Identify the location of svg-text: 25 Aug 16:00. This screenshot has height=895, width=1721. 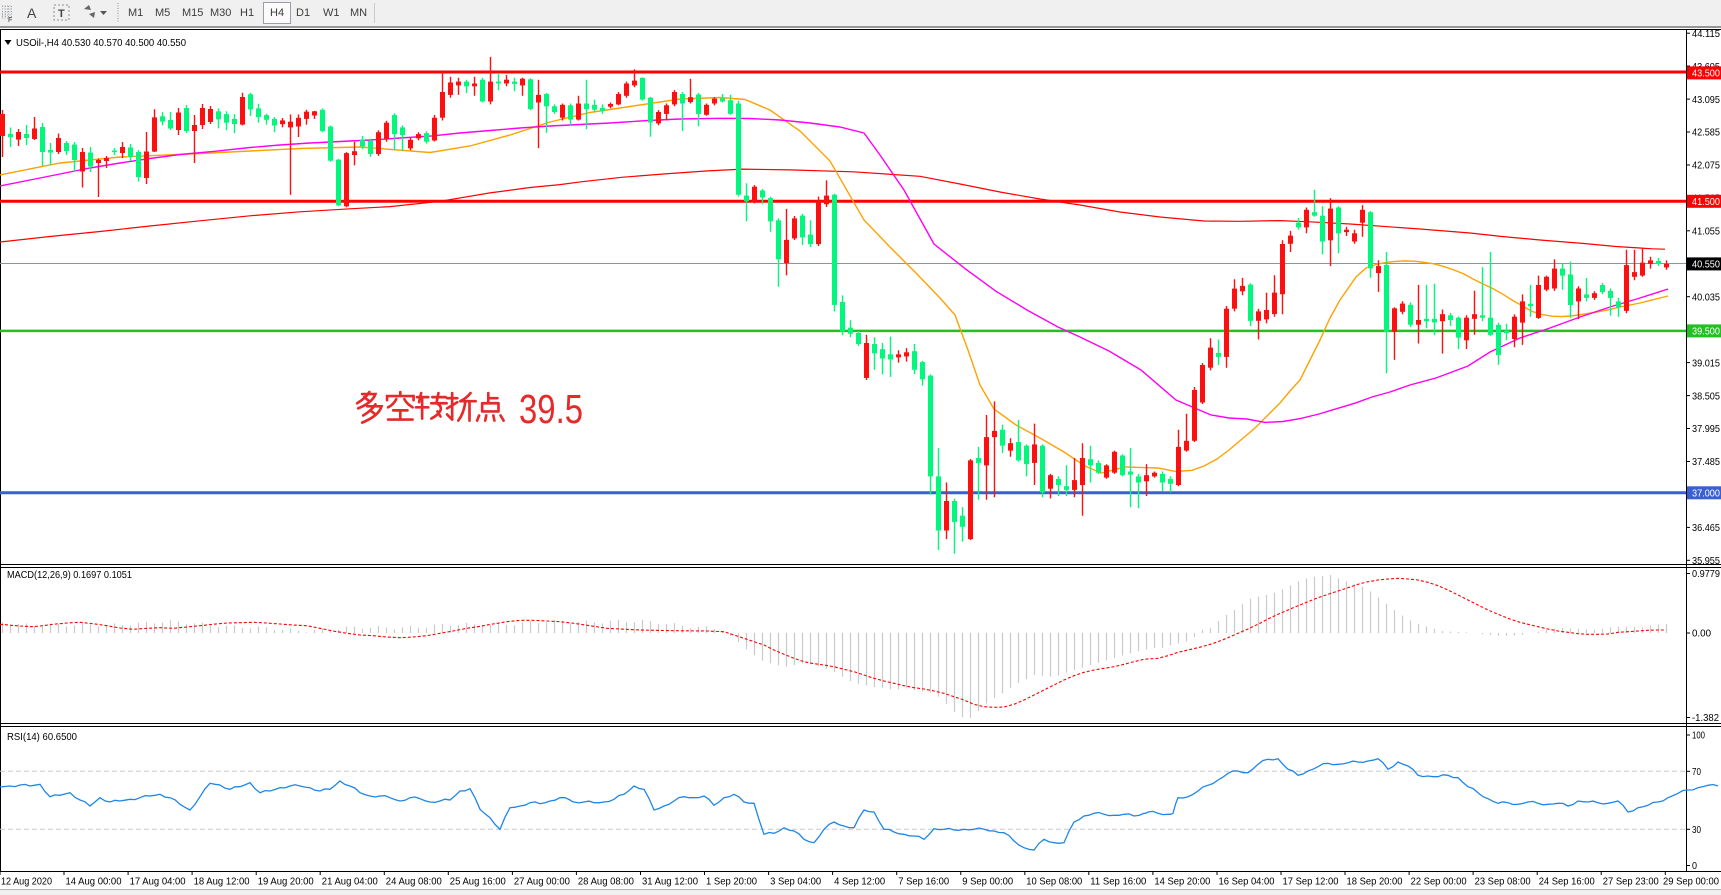
(478, 882).